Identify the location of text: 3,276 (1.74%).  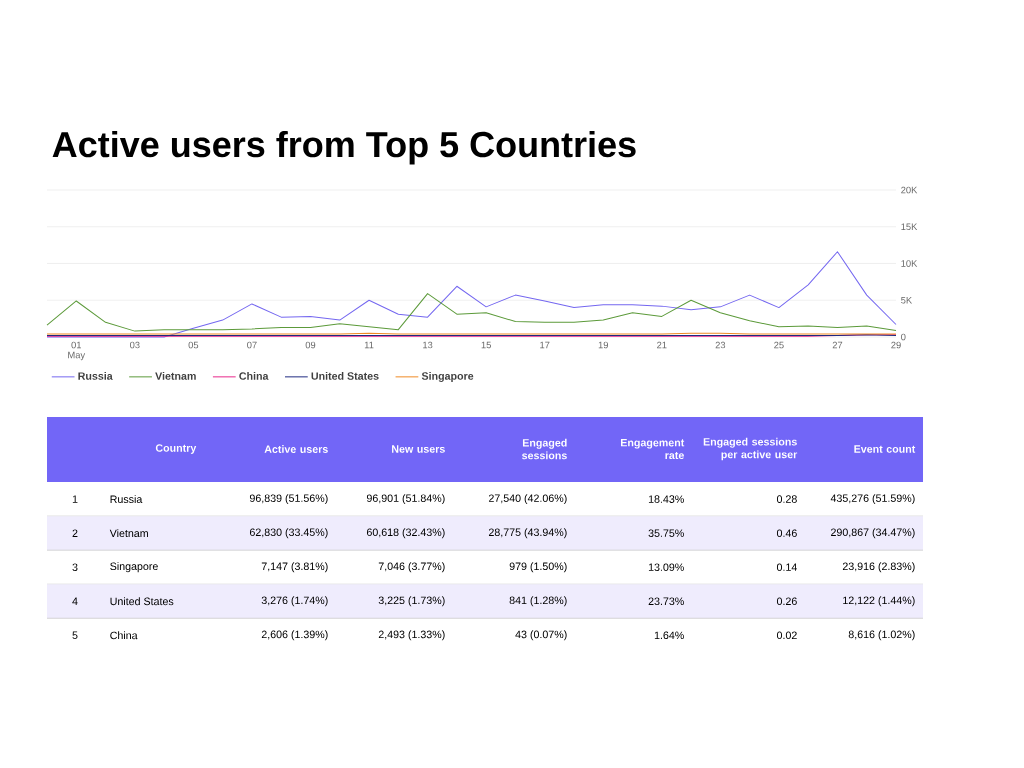
(294, 601).